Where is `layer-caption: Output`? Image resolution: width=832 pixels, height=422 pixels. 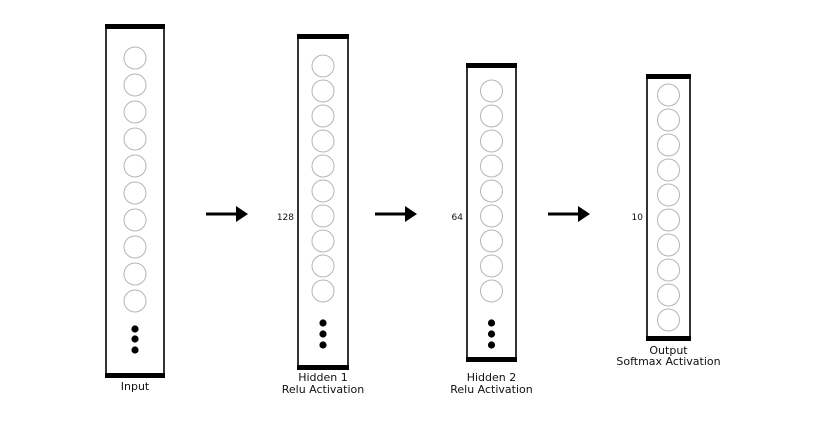
layer-caption: Output is located at coordinates (668, 350).